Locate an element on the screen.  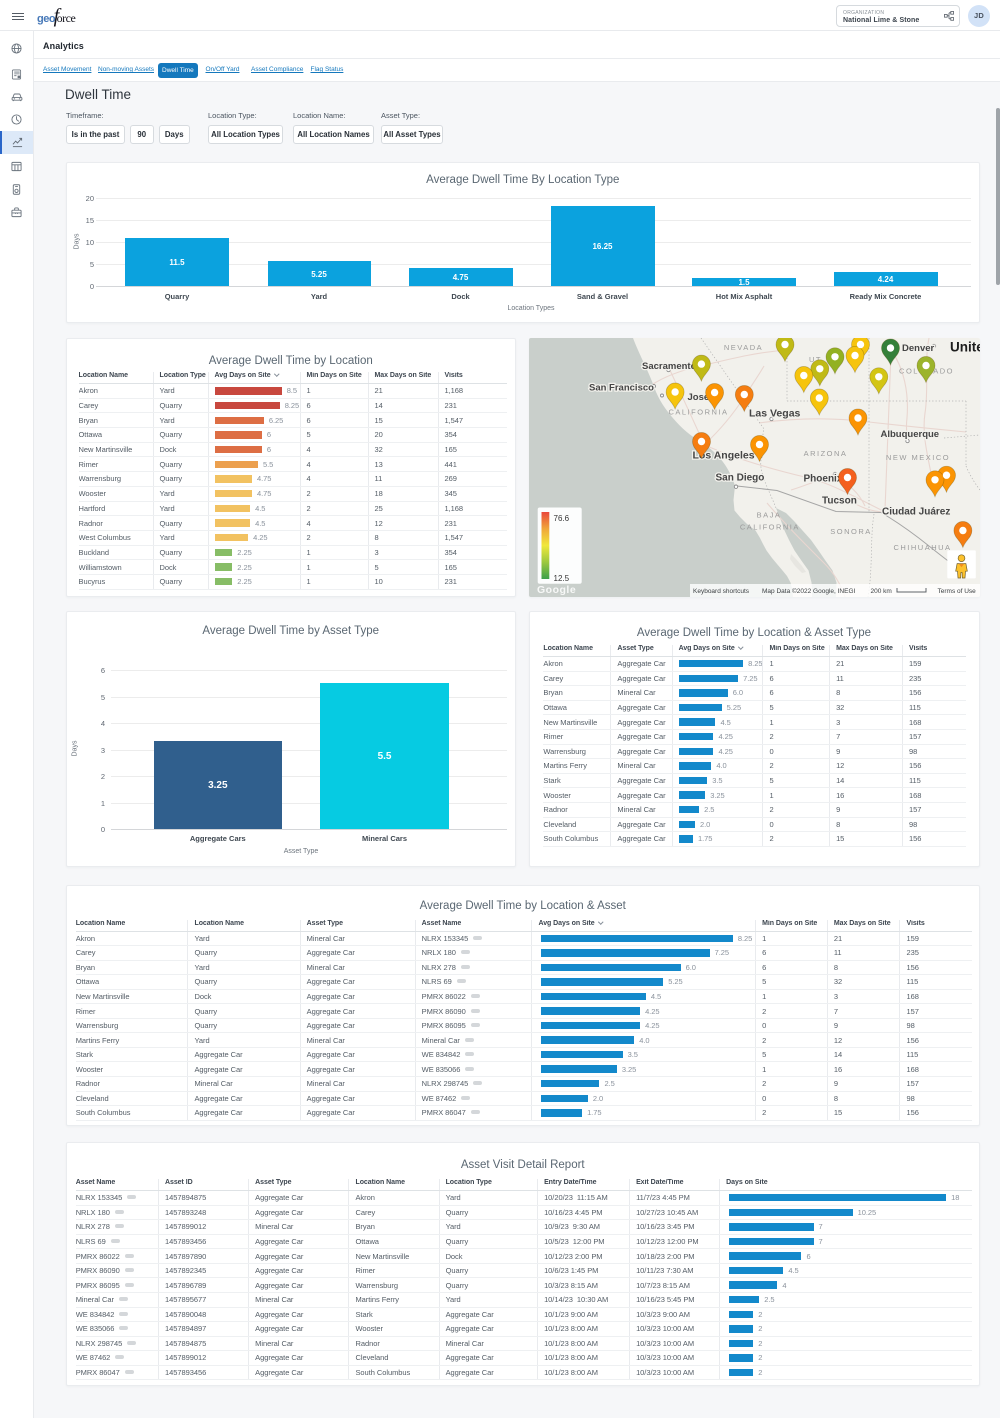
svg-text: 12.5 is located at coordinates (561, 578).